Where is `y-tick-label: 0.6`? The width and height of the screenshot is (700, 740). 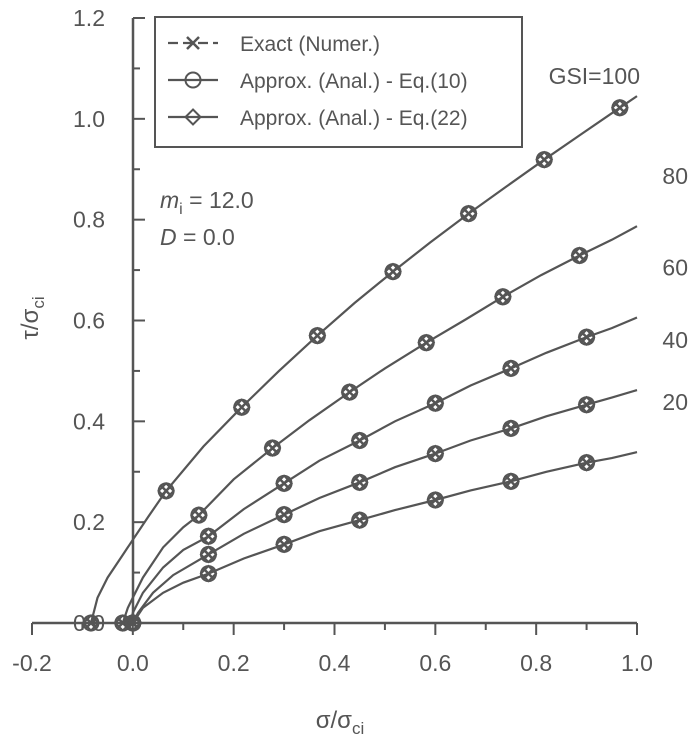 y-tick-label: 0.6 is located at coordinates (89, 321).